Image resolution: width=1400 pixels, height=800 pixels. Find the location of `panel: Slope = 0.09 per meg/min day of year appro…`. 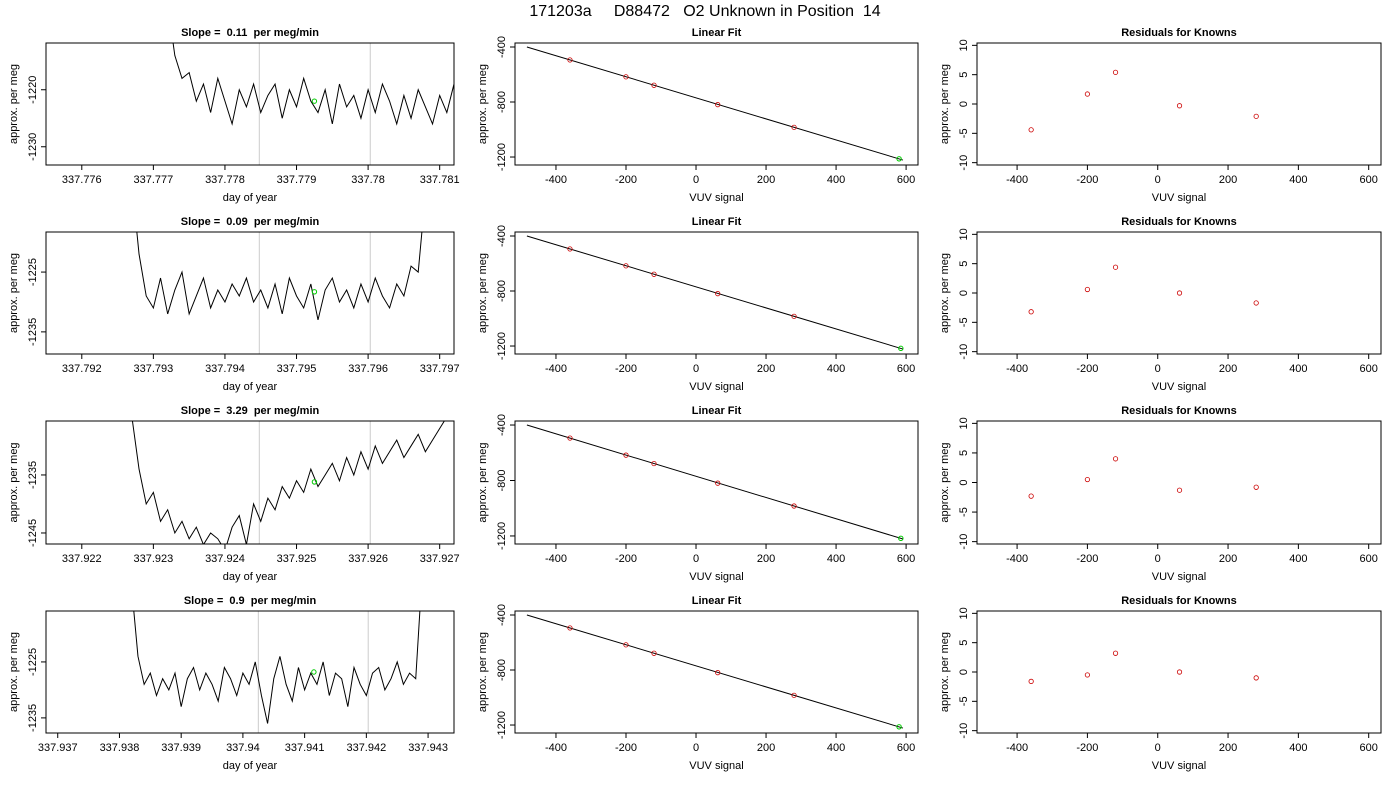

panel: Slope = 0.09 per meg/min day of year appro… is located at coordinates (234, 304).